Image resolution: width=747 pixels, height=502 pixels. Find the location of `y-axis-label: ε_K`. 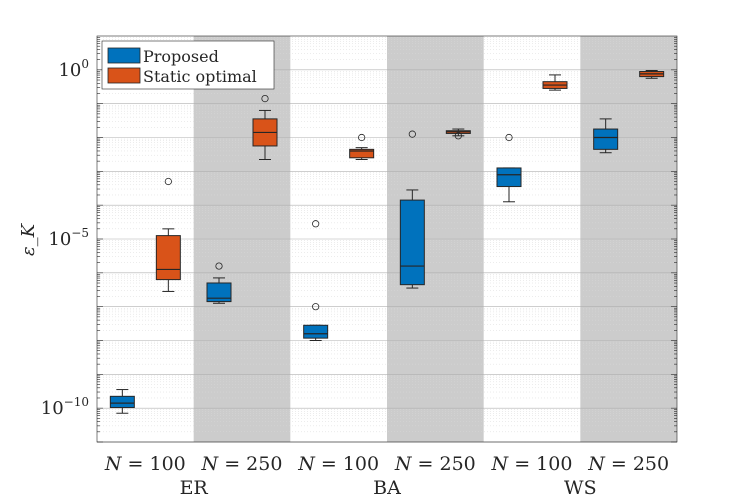

y-axis-label: ε_K is located at coordinates (28, 239).